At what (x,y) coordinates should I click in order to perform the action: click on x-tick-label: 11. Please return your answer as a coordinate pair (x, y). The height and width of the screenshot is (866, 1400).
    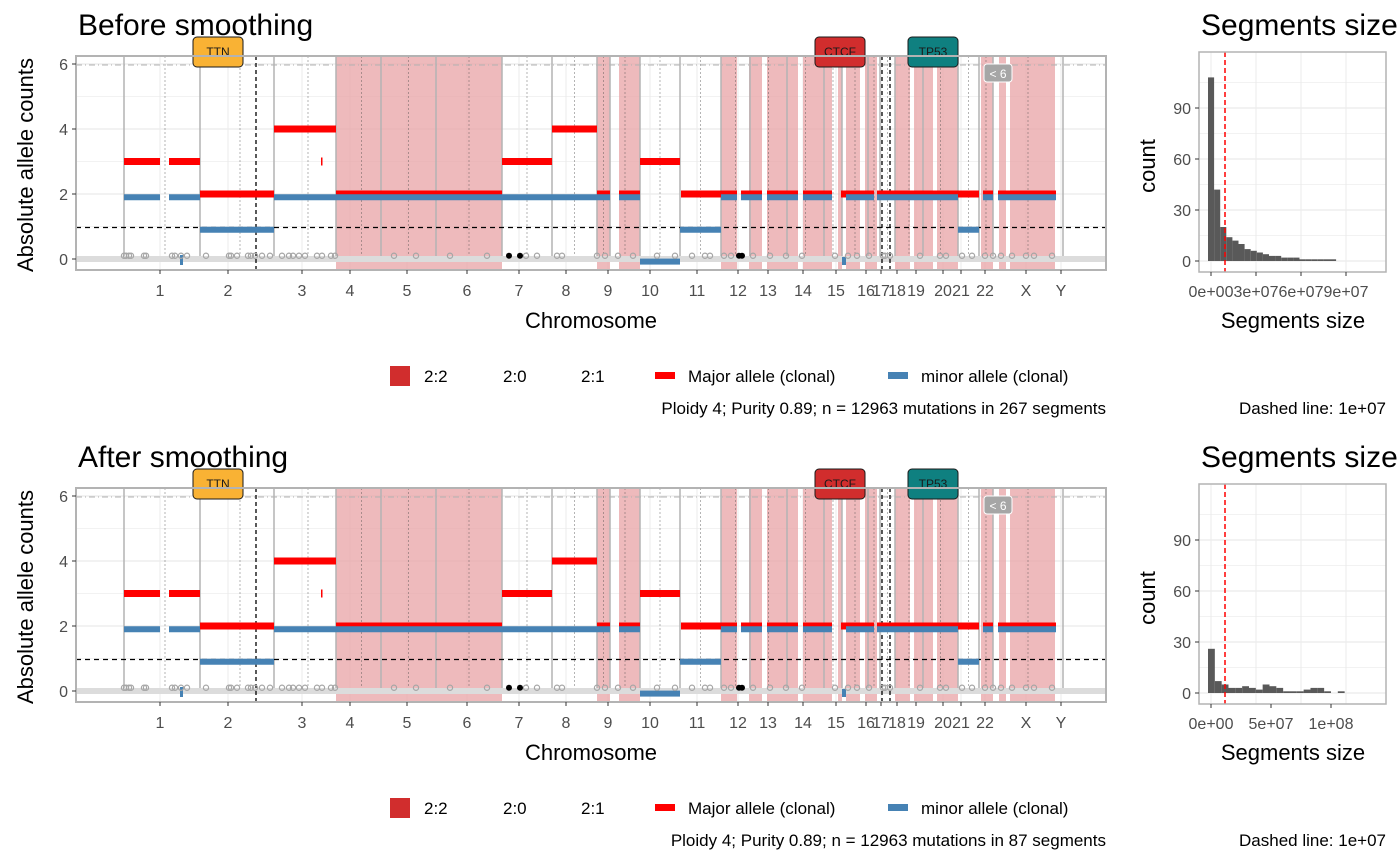
    Looking at the image, I should click on (697, 723).